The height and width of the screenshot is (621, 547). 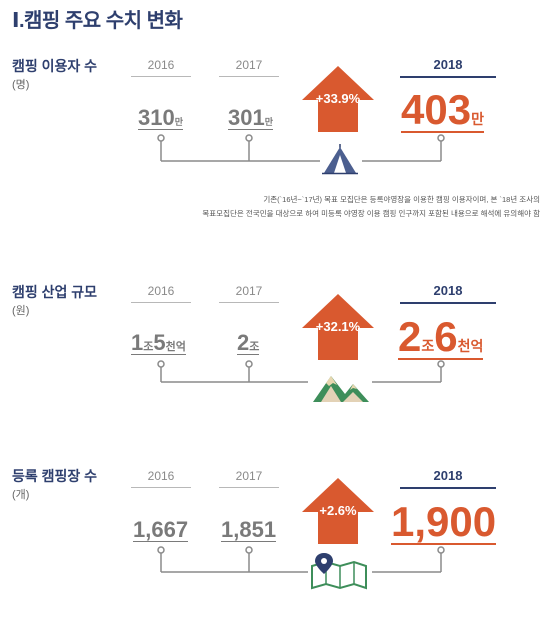 I want to click on change-percent: +2.6%, so click(x=338, y=510).